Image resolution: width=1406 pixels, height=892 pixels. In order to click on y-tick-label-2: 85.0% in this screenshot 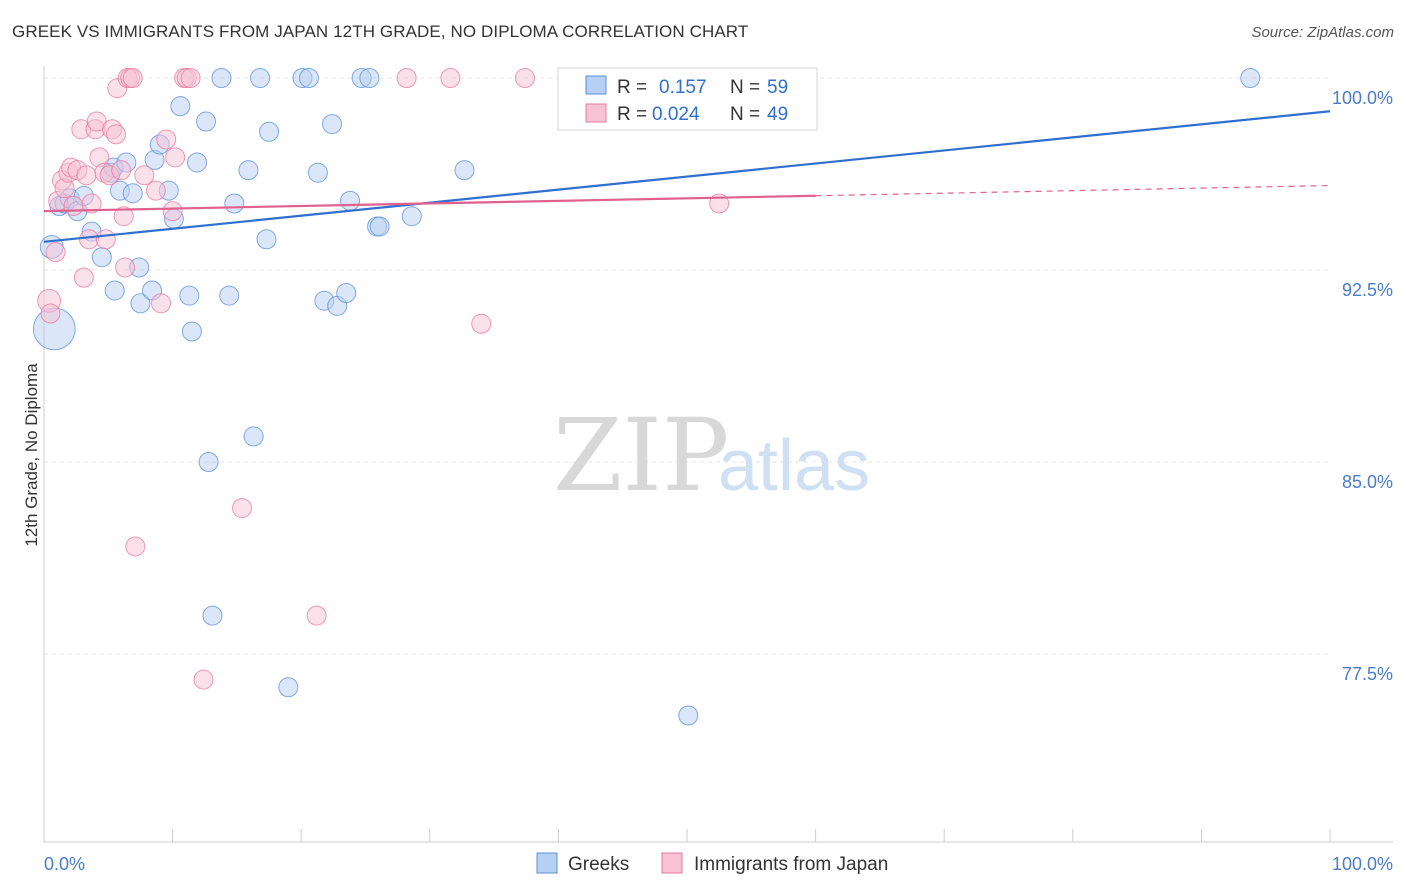, I will do `click(1367, 482)`.